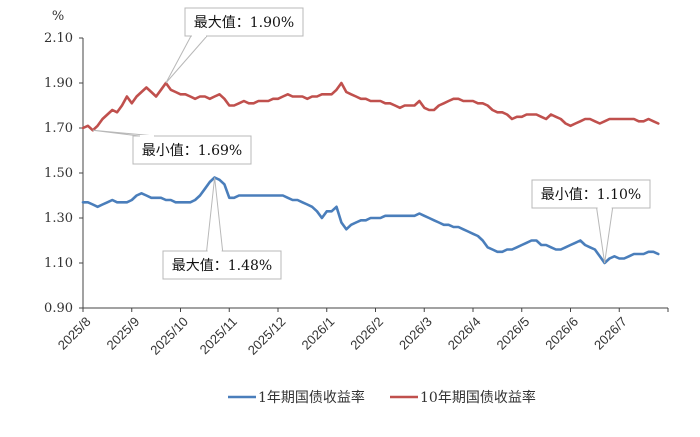 The height and width of the screenshot is (437, 700). What do you see at coordinates (513, 333) in the screenshot?
I see `x-tick-label: 2026/5` at bounding box center [513, 333].